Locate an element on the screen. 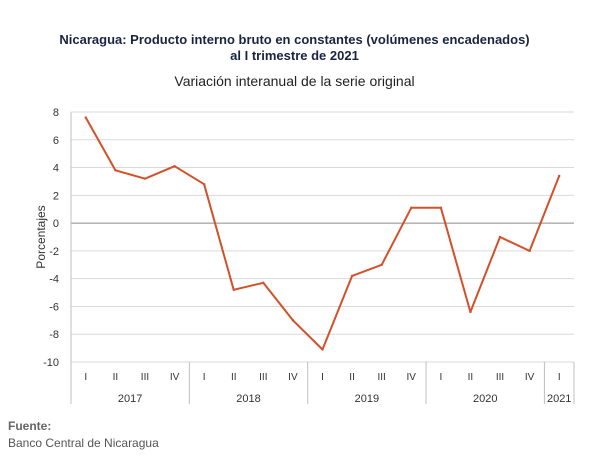 Image resolution: width=589 pixels, height=460 pixels. source-label: Fuente: is located at coordinates (30, 426).